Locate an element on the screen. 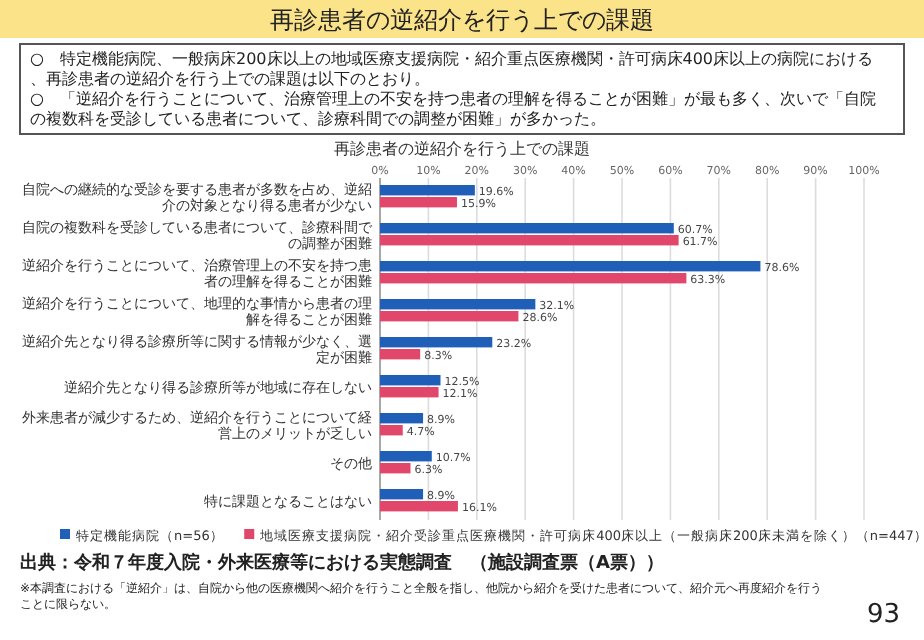 Image resolution: width=924 pixels, height=640 pixels. chart-title: 再診患者の逆紹介を行う上での課題 is located at coordinates (462, 149).